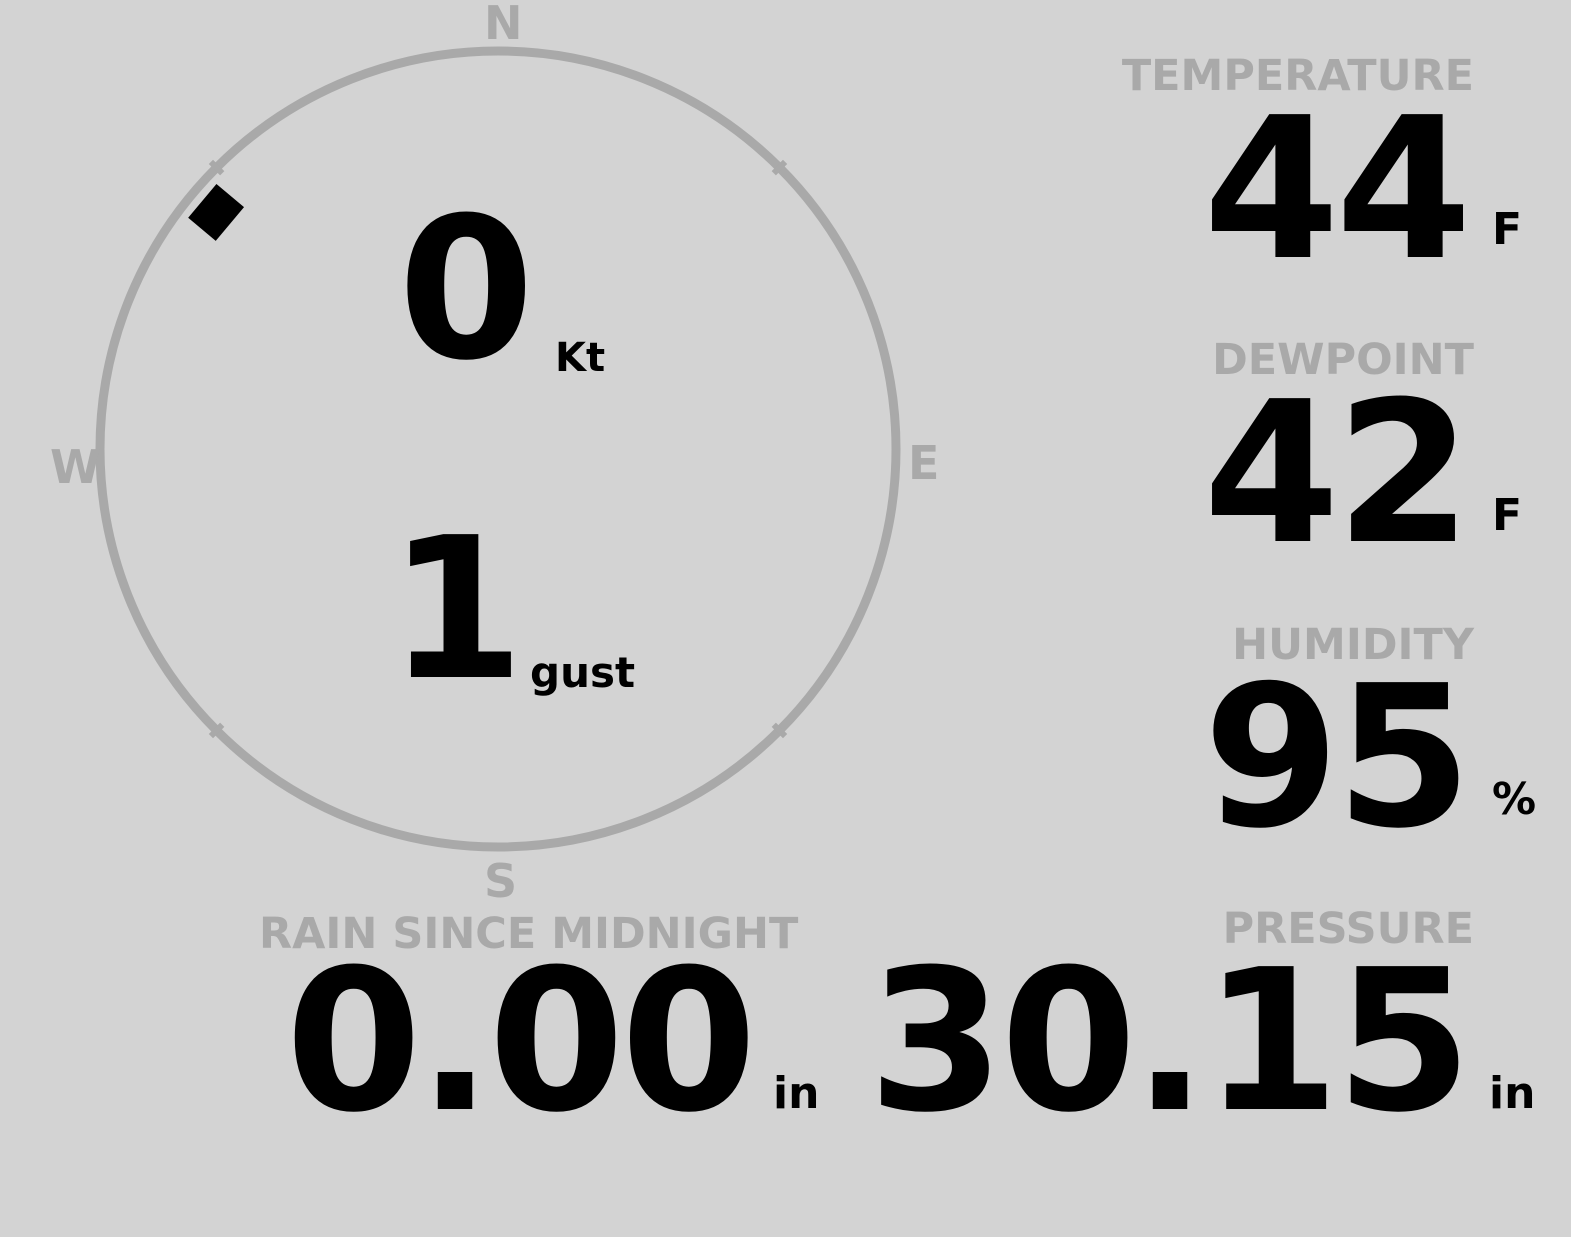 The image size is (1571, 1237). Describe the element at coordinates (1353, 645) in the screenshot. I see `humidity-label: HUMIDITY` at that location.